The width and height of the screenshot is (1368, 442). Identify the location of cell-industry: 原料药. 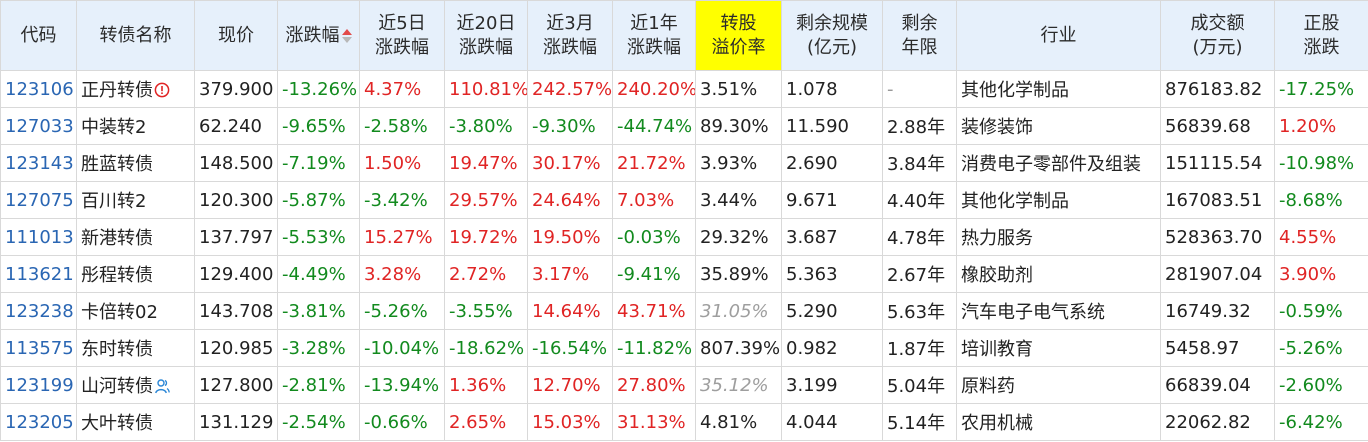
(1058, 385).